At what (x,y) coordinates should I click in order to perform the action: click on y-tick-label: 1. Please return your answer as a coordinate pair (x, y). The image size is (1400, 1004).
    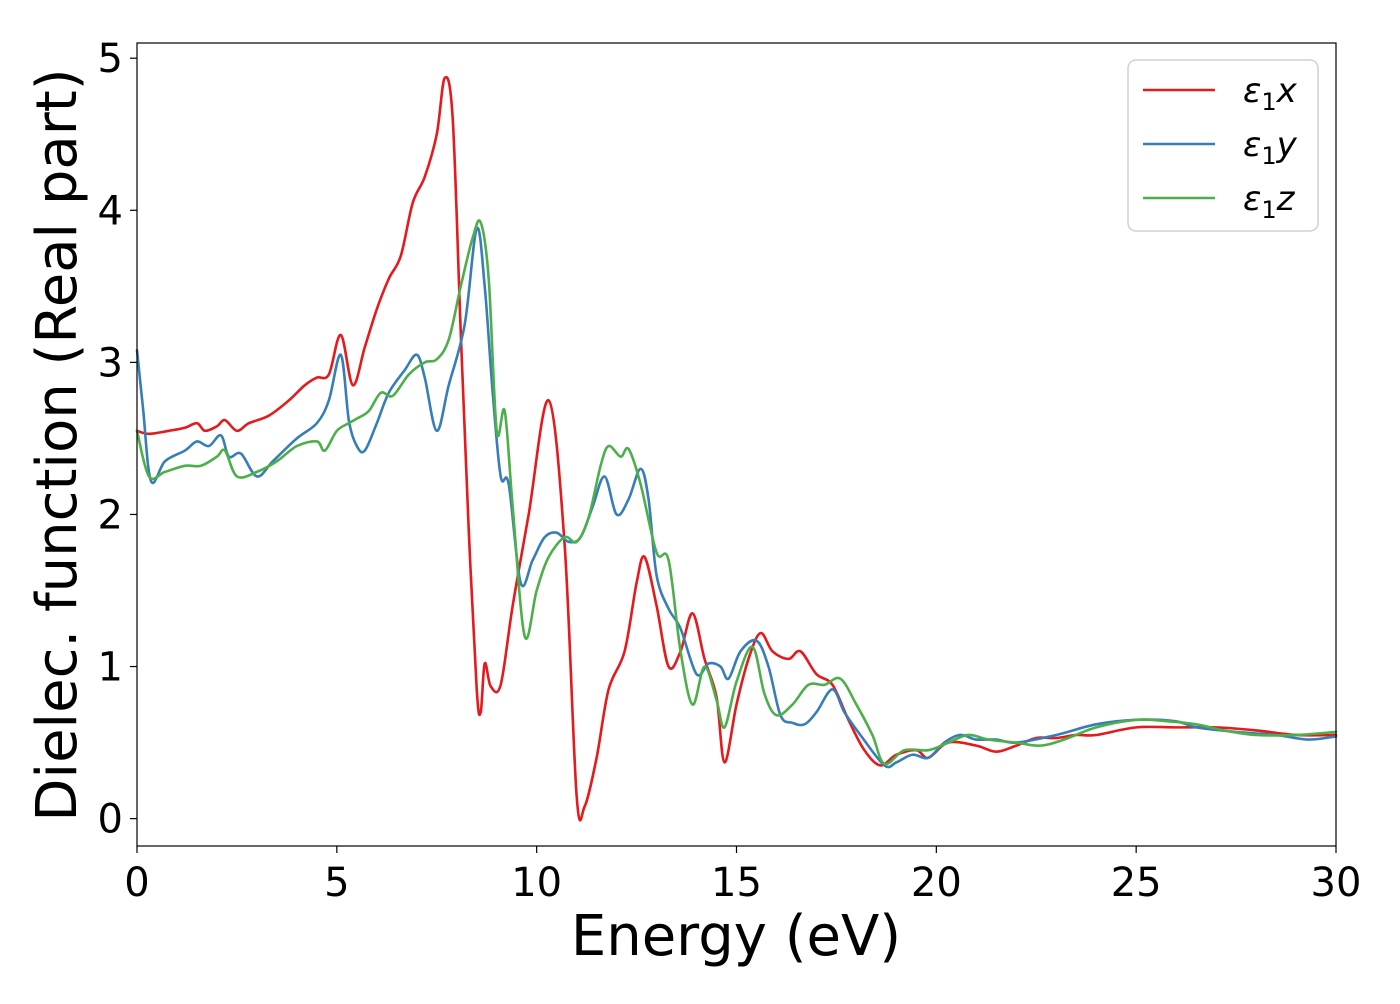
    Looking at the image, I should click on (110, 668).